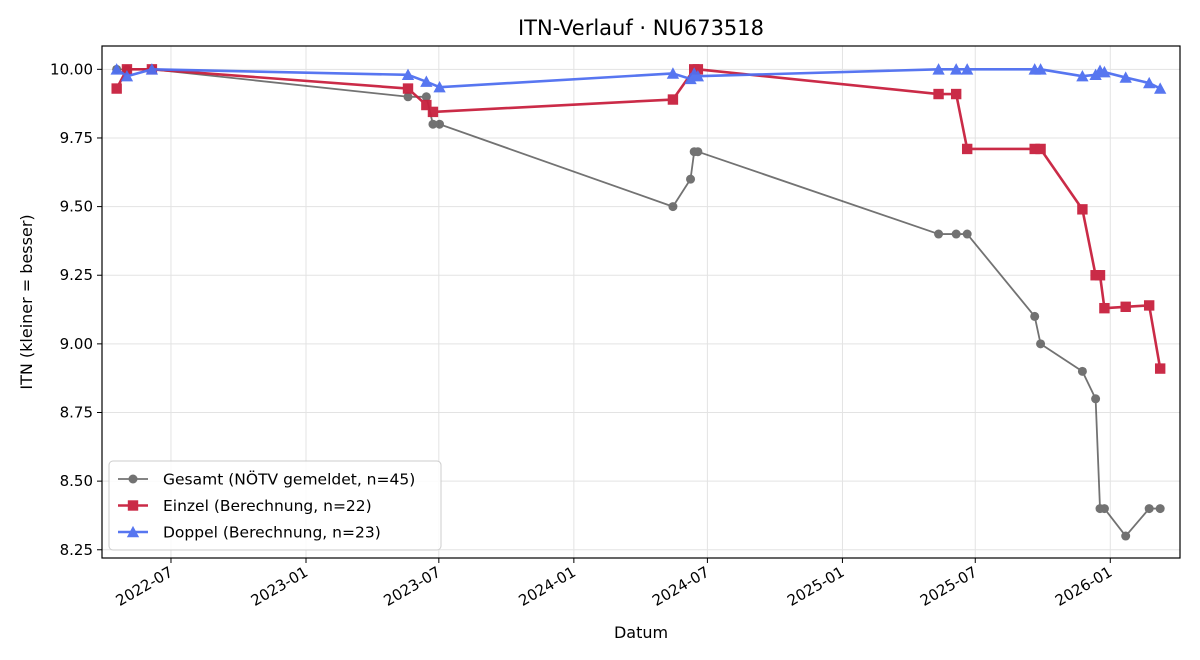  What do you see at coordinates (289, 479) in the screenshot?
I see `legend-label: Gesamt (NÖTV gemeldet, n=45)` at bounding box center [289, 479].